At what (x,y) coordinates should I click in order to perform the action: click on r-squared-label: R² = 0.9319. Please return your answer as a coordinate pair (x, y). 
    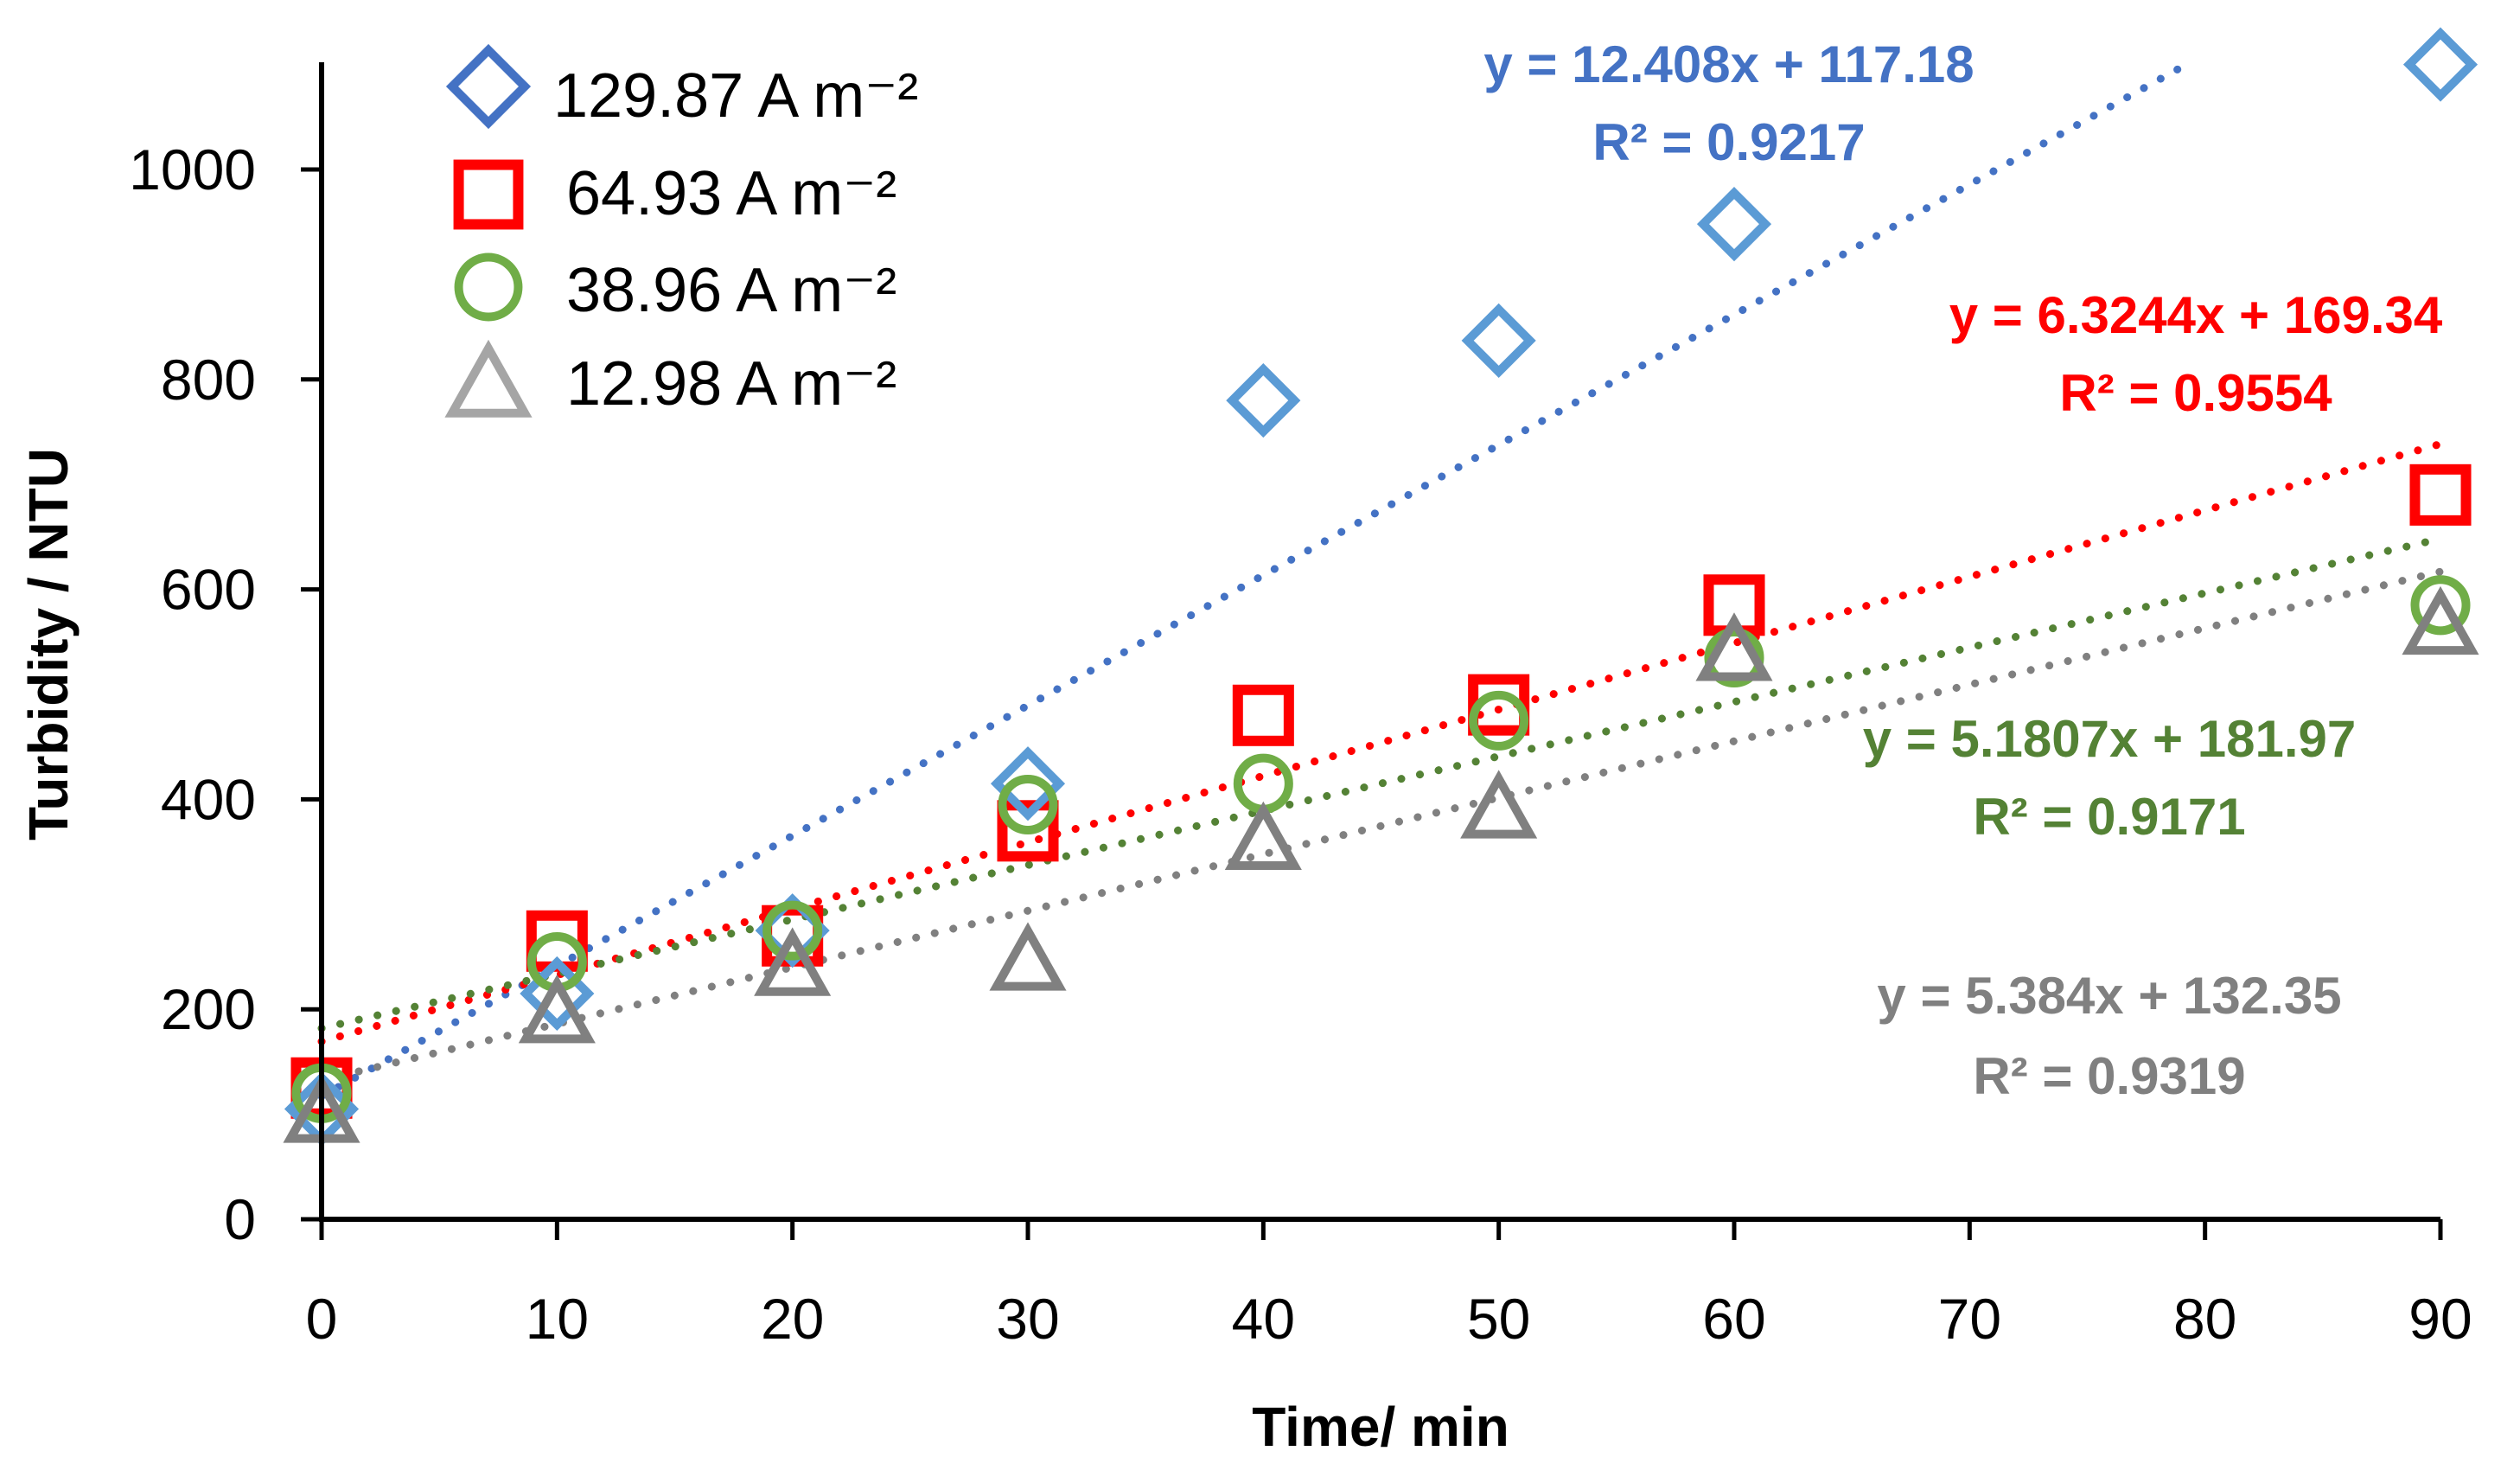
    Looking at the image, I should click on (2109, 1076).